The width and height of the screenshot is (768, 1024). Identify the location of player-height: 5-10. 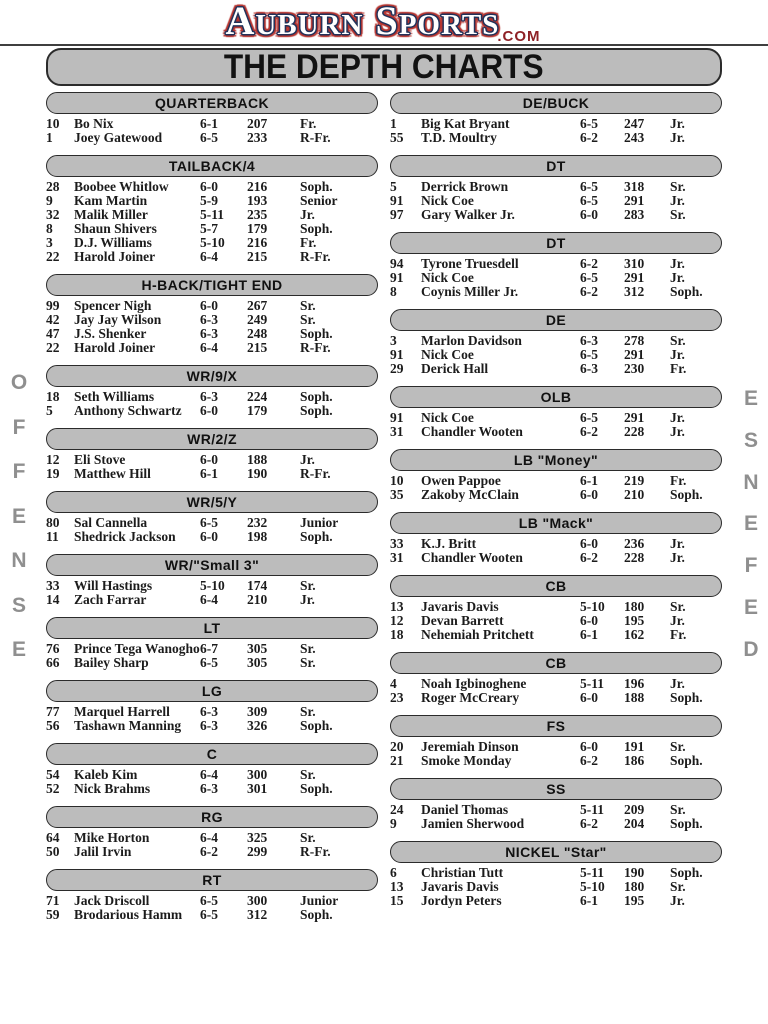
(212, 585).